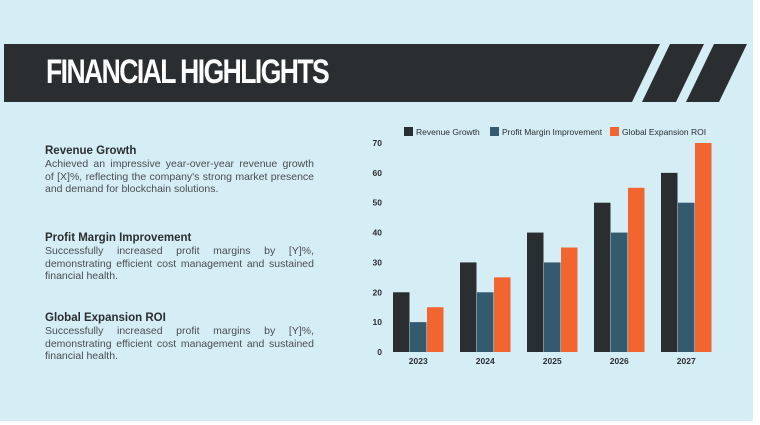 Image resolution: width=760 pixels, height=425 pixels. I want to click on y-tick-label: 50, so click(378, 203).